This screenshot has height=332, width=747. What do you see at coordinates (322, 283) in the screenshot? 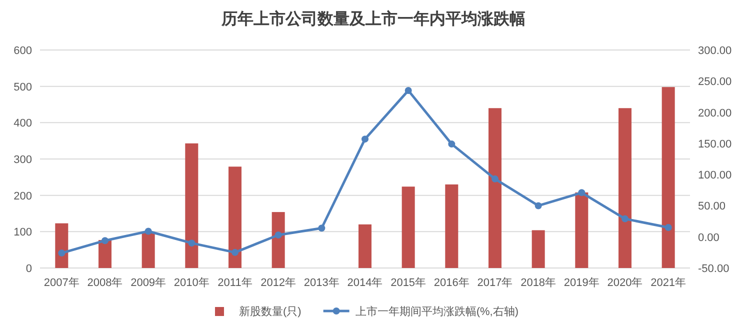
I see `x-tick-label: 2013年` at bounding box center [322, 283].